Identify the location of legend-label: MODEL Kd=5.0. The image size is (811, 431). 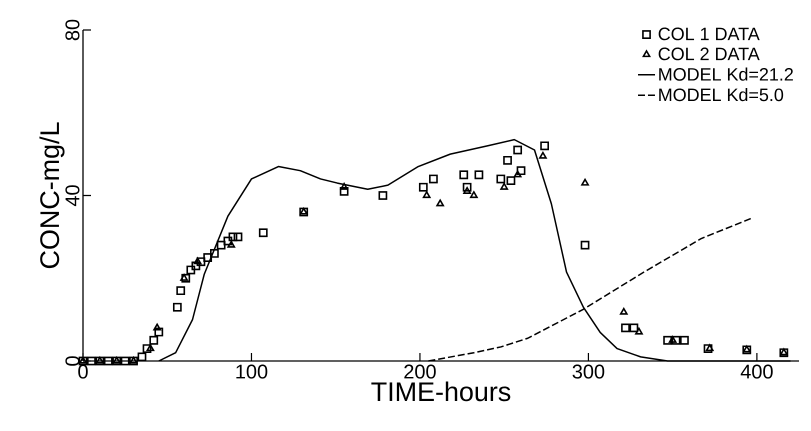
(721, 95).